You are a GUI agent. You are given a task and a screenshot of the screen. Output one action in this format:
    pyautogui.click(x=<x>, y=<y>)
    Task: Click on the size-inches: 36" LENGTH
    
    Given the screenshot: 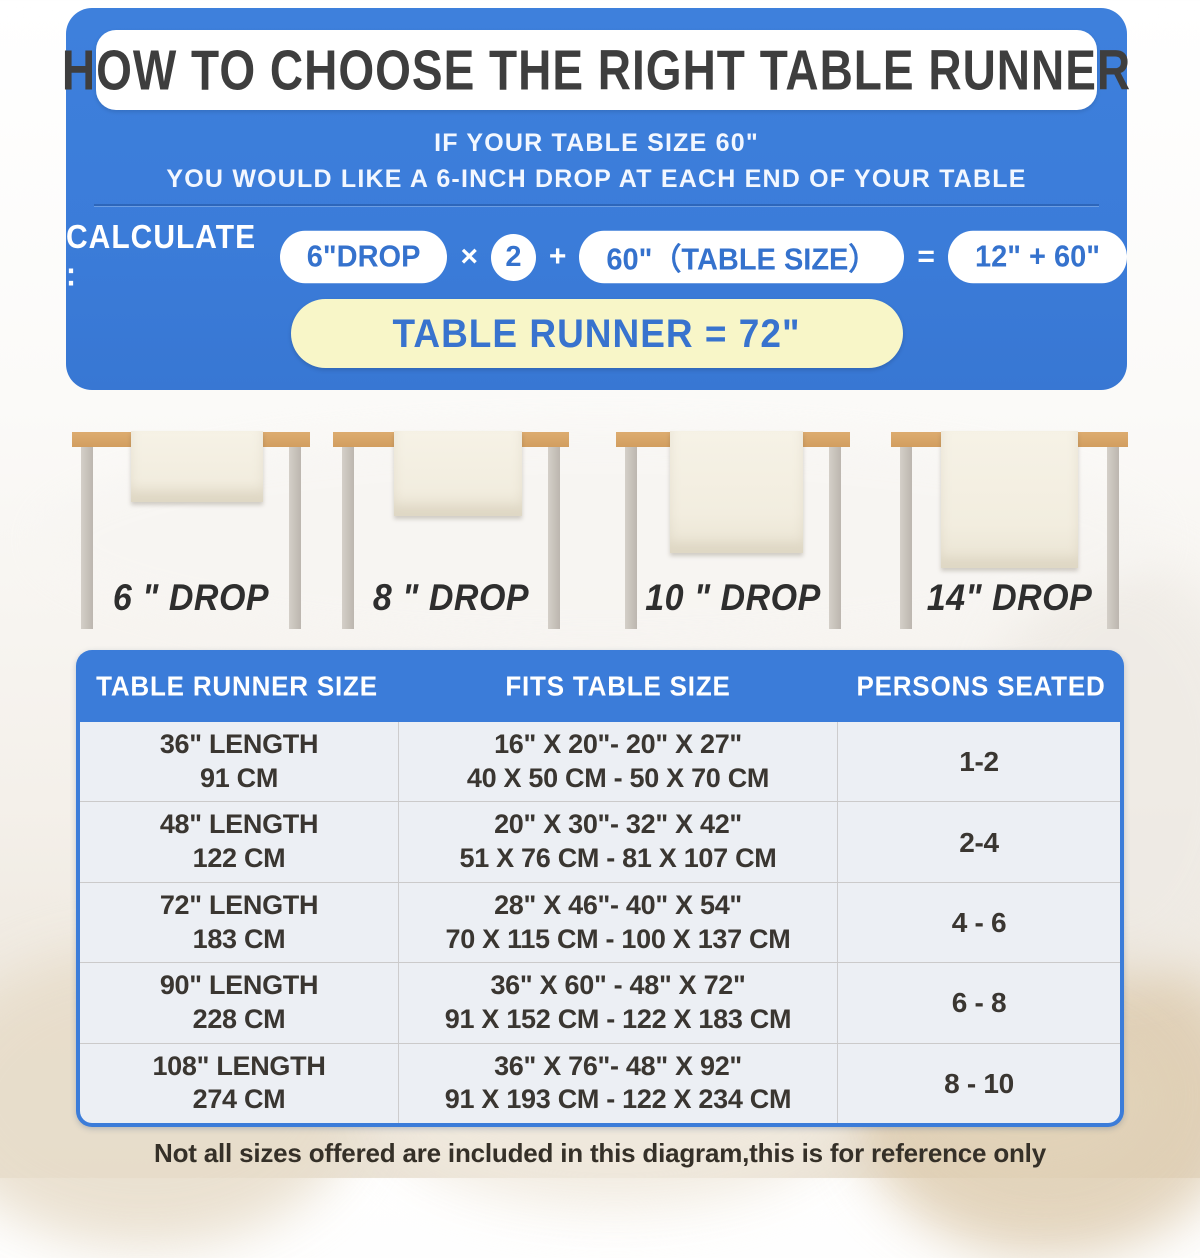 What is the action you would take?
    pyautogui.click(x=239, y=743)
    